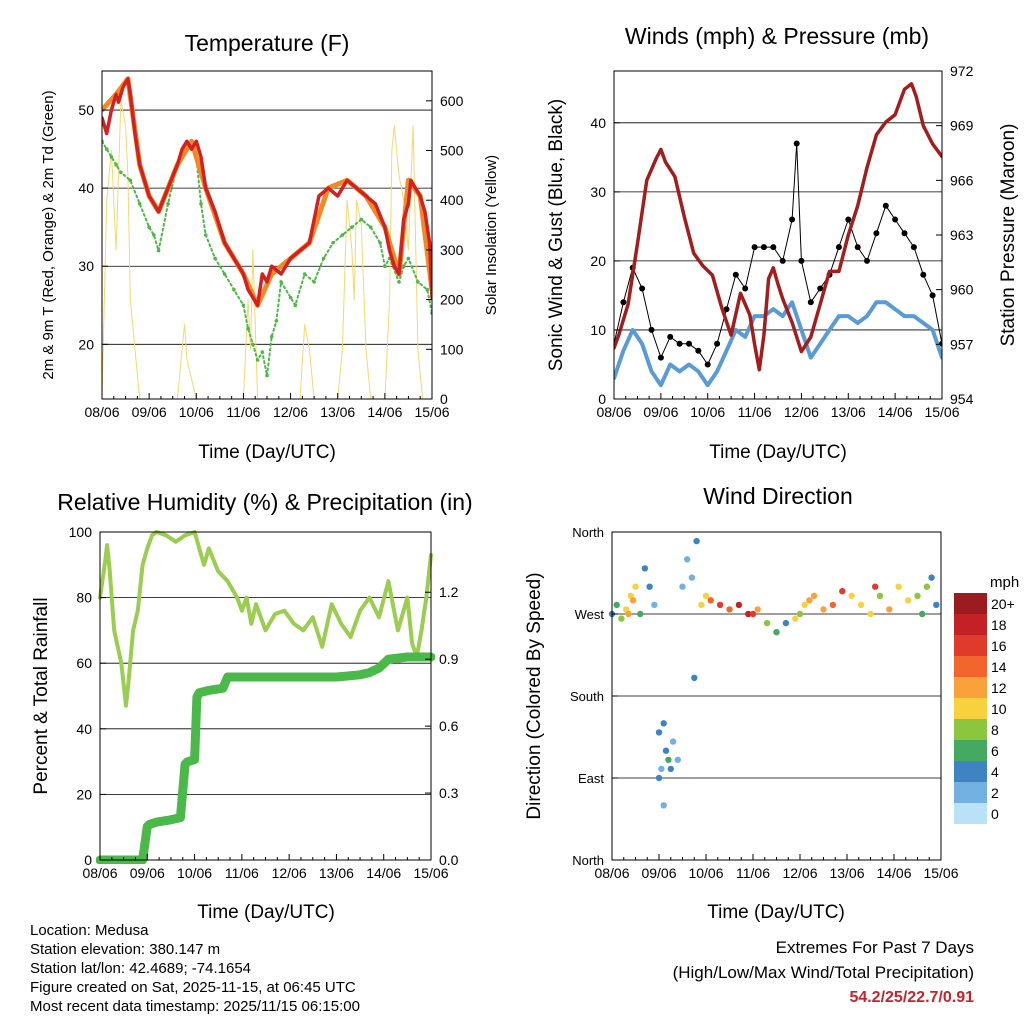  What do you see at coordinates (452, 300) in the screenshot?
I see `solar-ytick-label-right: 200` at bounding box center [452, 300].